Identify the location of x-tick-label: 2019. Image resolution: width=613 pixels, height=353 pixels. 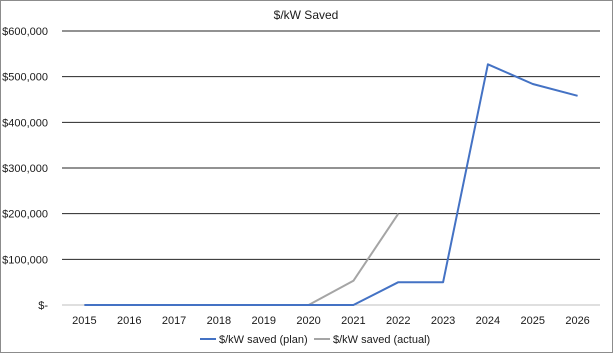
(264, 321).